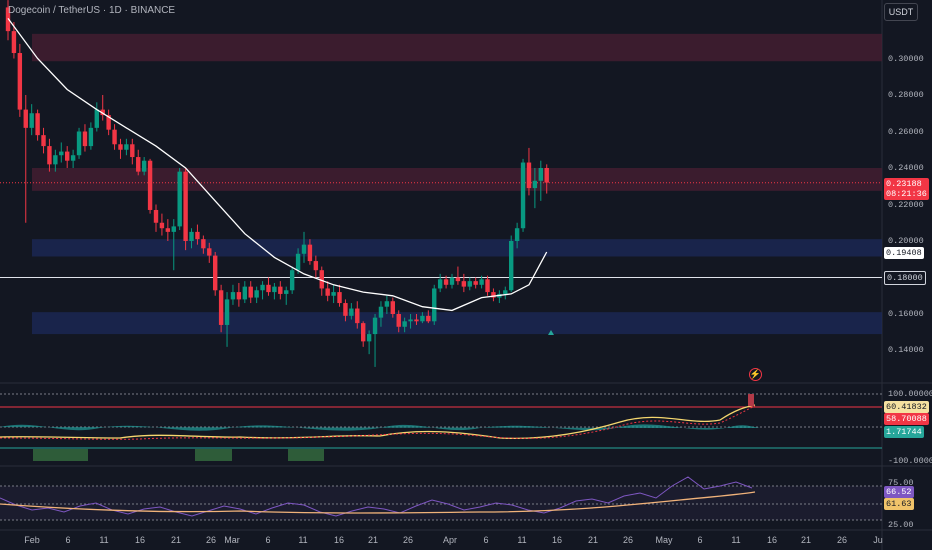 The height and width of the screenshot is (550, 932). I want to click on osc-value-b: 58.70088, so click(906, 419).